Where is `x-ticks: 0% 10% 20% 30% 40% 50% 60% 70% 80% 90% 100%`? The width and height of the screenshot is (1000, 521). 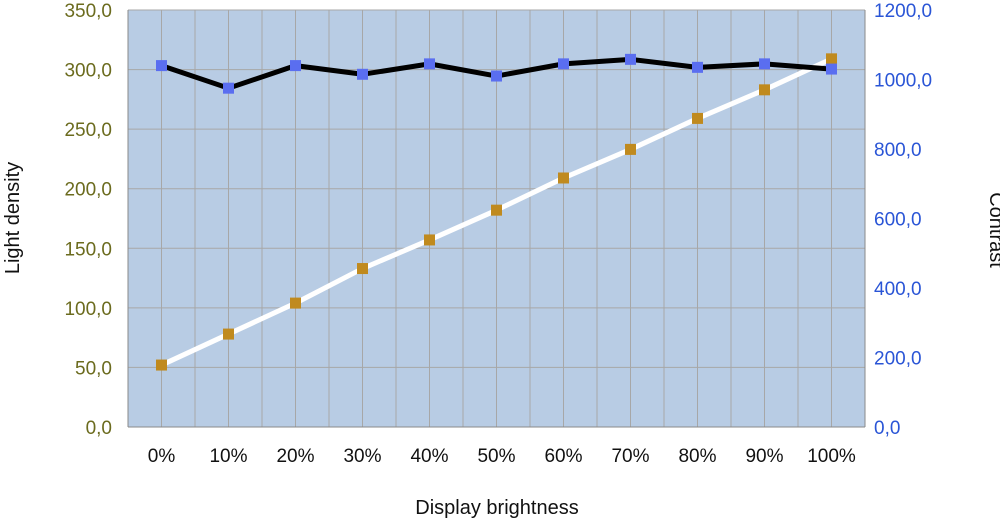 x-ticks: 0% 10% 20% 30% 40% 50% 60% 70% 80% 90% 100% is located at coordinates (502, 456).